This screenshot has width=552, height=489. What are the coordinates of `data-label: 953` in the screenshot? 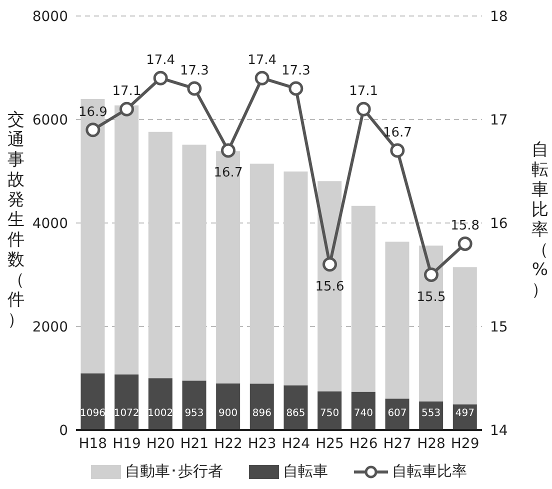 It's located at (194, 413).